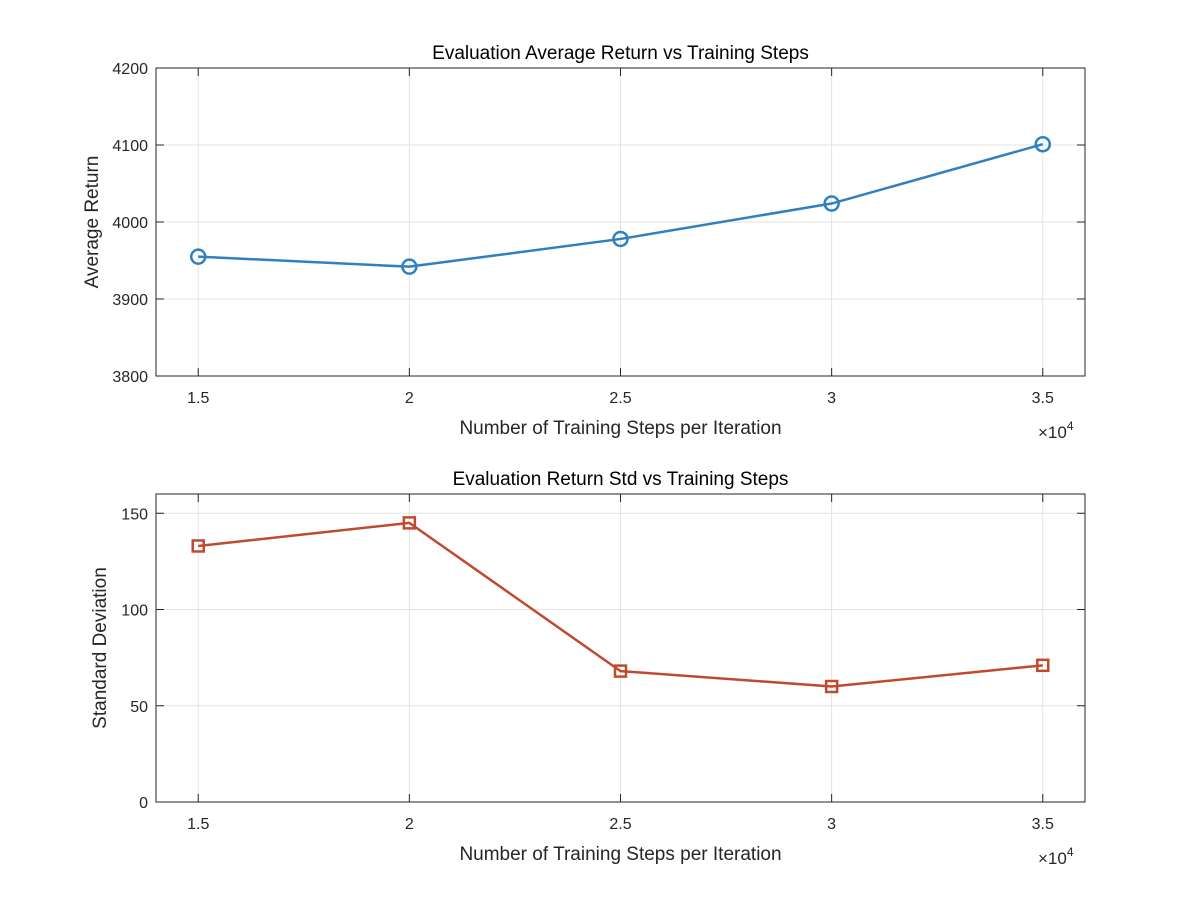 Image resolution: width=1200 pixels, height=900 pixels. I want to click on y-tick-label: 100, so click(134, 611).